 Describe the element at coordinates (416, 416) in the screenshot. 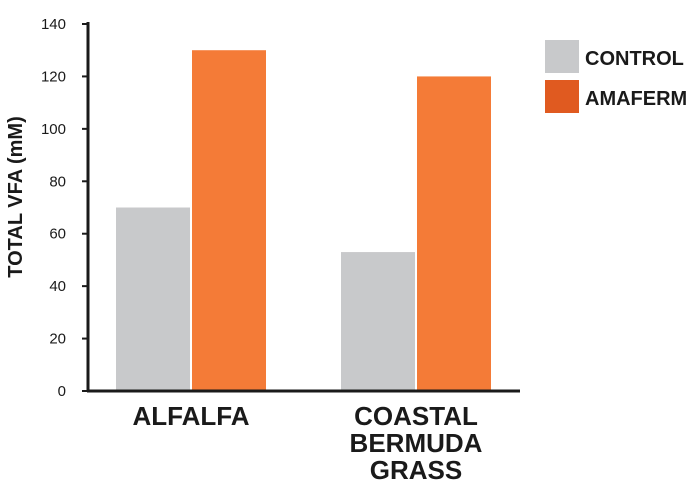

I see `x-tick-label: COASTAL` at that location.